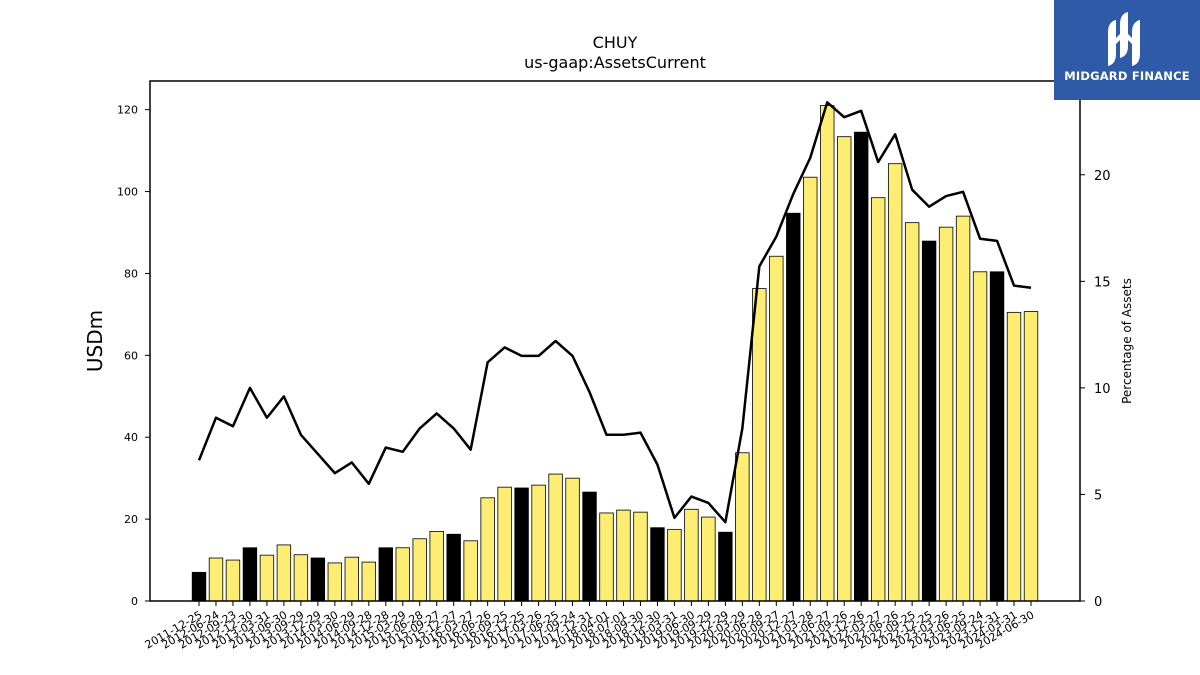 The width and height of the screenshot is (1200, 675). Describe the element at coordinates (1127, 341) in the screenshot. I see `y2-axis-label: Percentage of Assets` at that location.